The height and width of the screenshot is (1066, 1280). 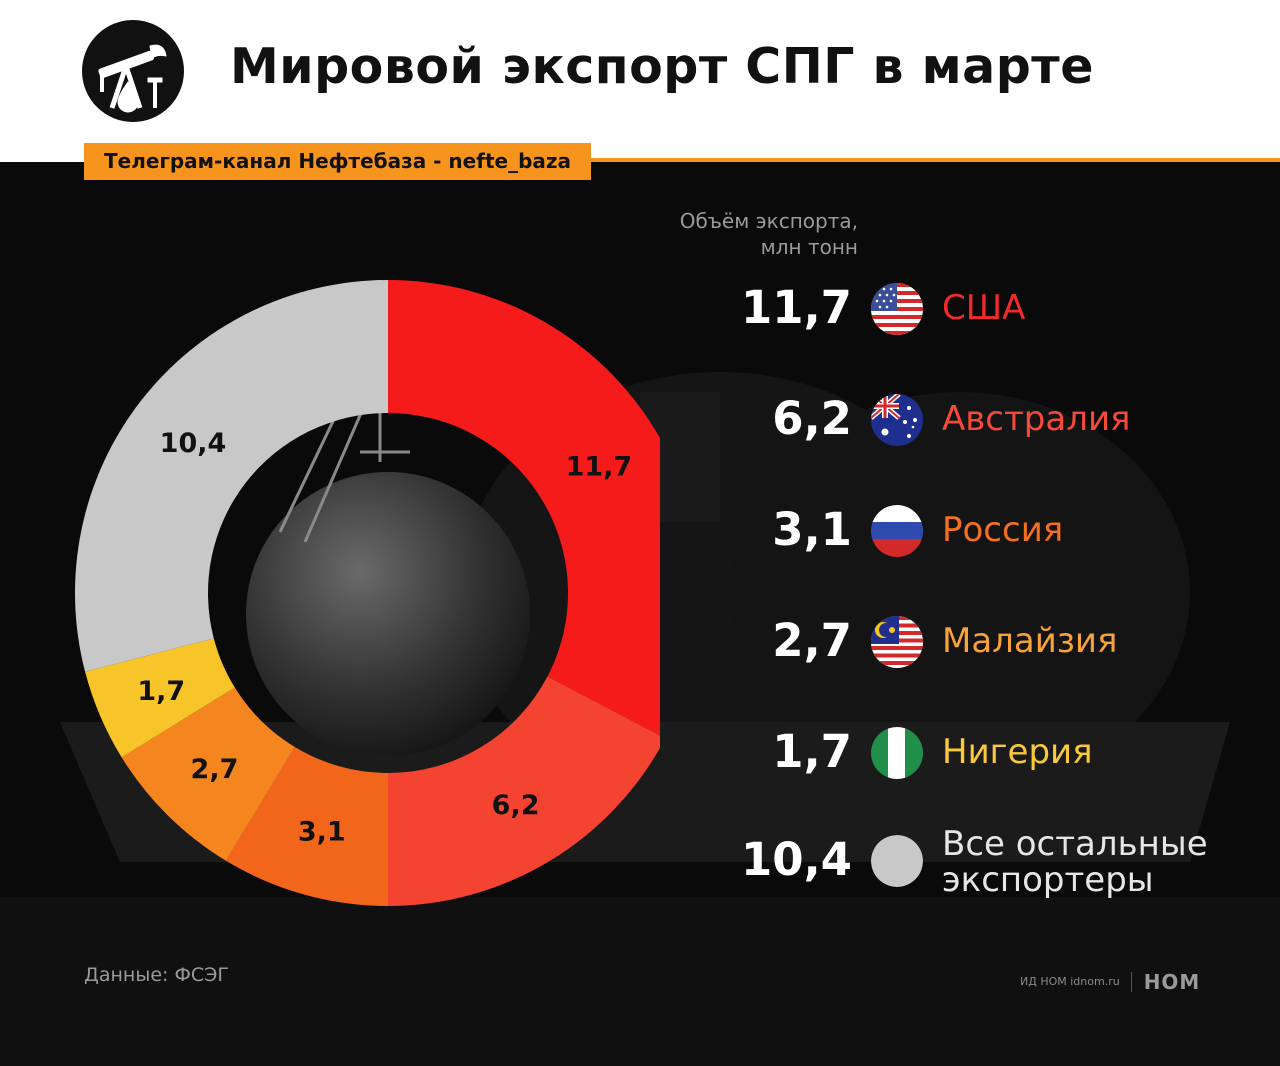 What do you see at coordinates (1070, 981) in the screenshot?
I see `brand-text: ИД НОМ idnom.ru` at bounding box center [1070, 981].